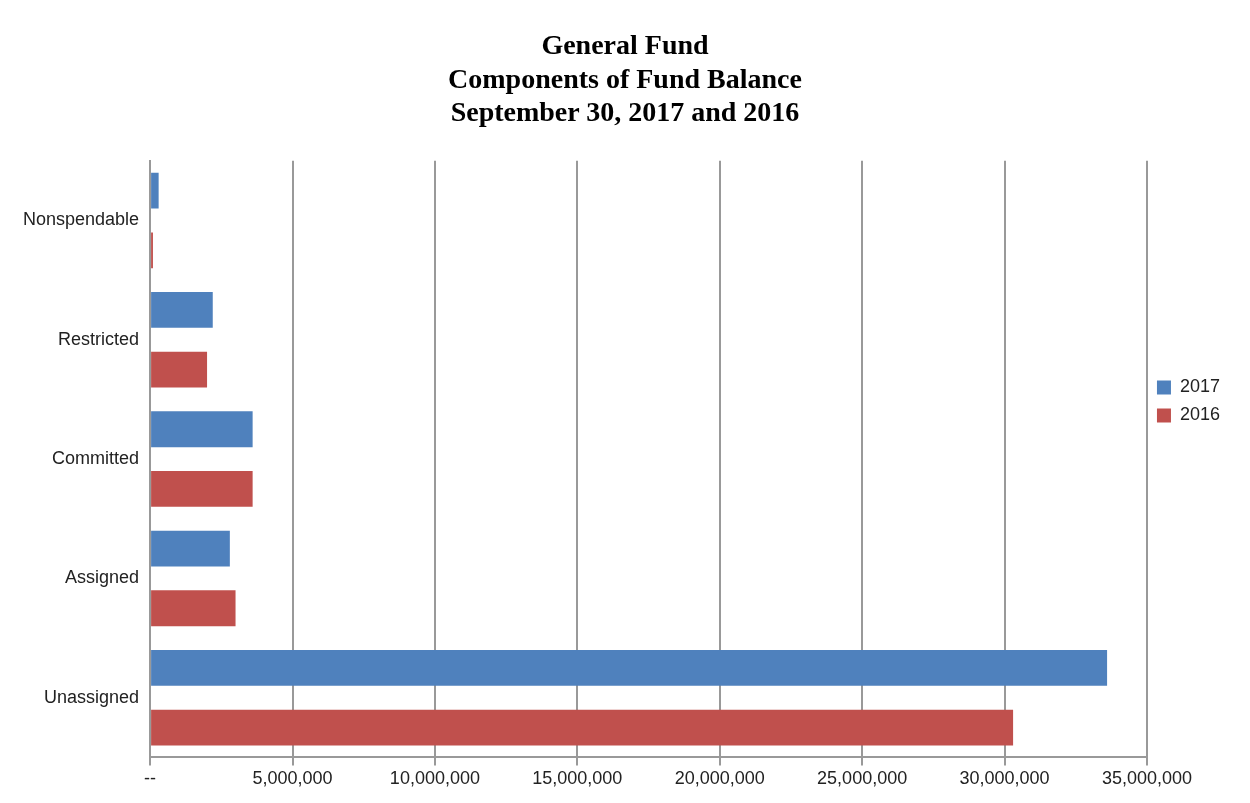 This screenshot has width=1250, height=803. I want to click on x-tick-label: 10,000,000, so click(434, 778).